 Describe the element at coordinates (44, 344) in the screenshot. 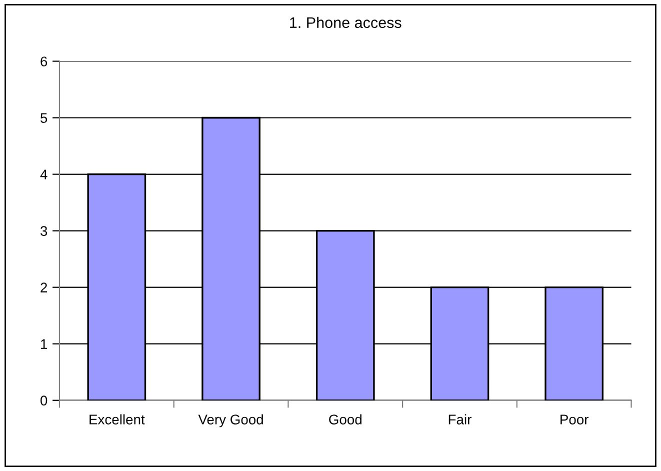

I see `y-tick-label: 1` at that location.